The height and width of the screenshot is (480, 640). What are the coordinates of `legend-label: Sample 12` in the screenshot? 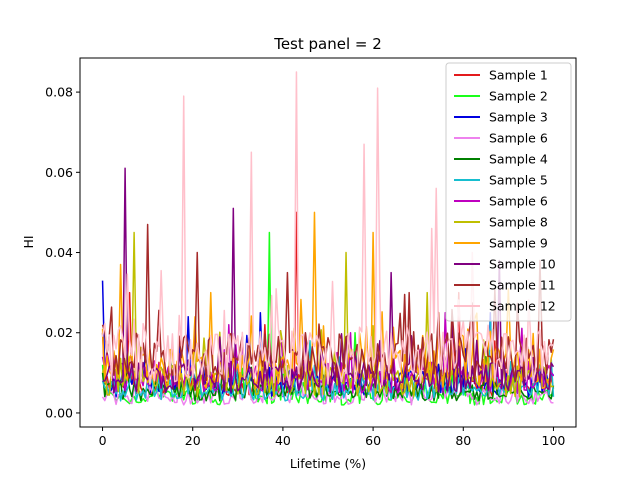 It's located at (522, 306).